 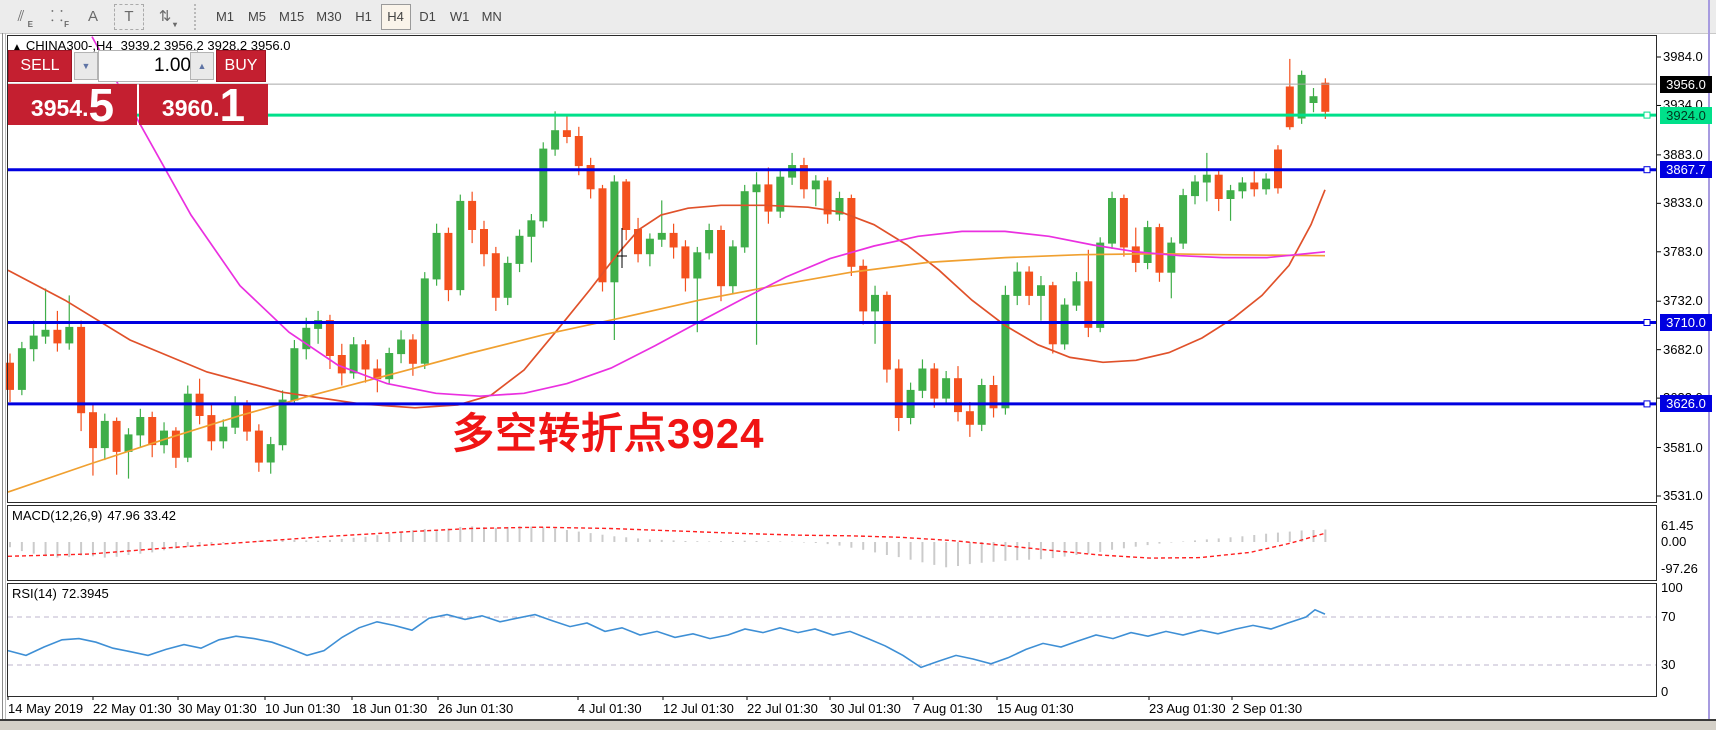 I want to click on macd-values: 47.96 33.42, so click(x=141, y=515).